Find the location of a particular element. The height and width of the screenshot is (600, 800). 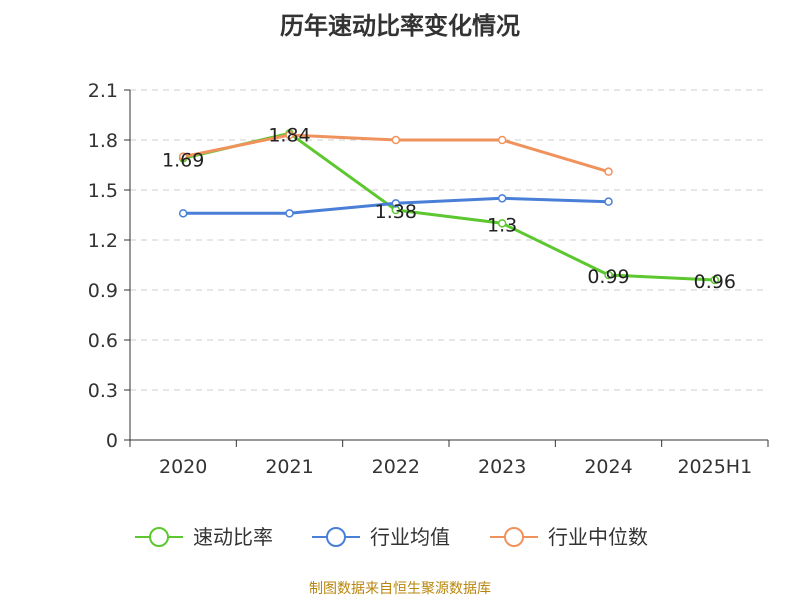

data-label: 0.99 is located at coordinates (608, 277).